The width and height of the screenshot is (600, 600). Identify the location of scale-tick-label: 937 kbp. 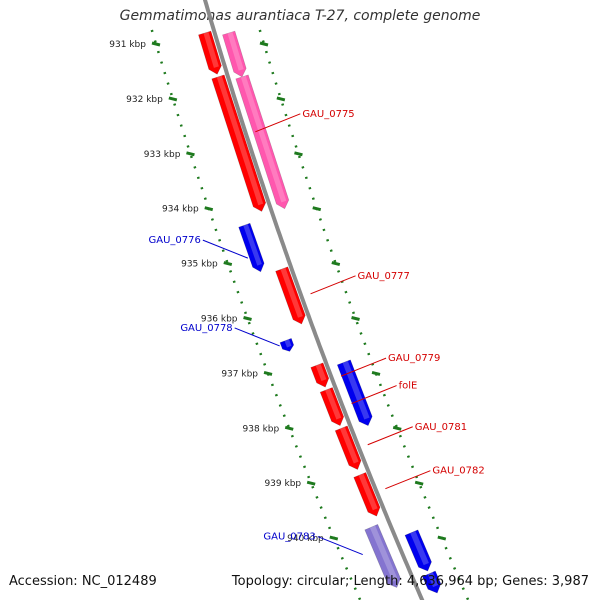
(239, 374).